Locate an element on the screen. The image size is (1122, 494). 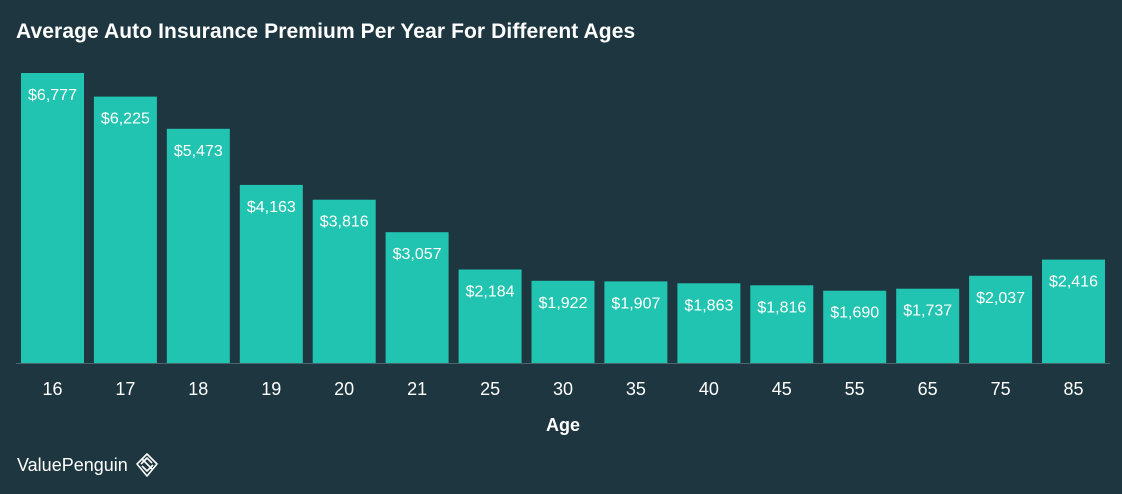
x-tick-label: 25 is located at coordinates (490, 389).